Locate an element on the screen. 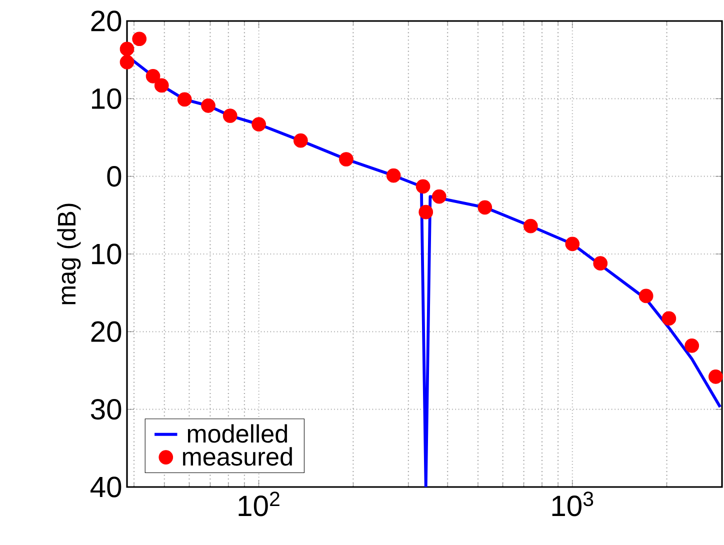 Image resolution: width=724 pixels, height=545 pixels. legend-label: modelled is located at coordinates (238, 433).